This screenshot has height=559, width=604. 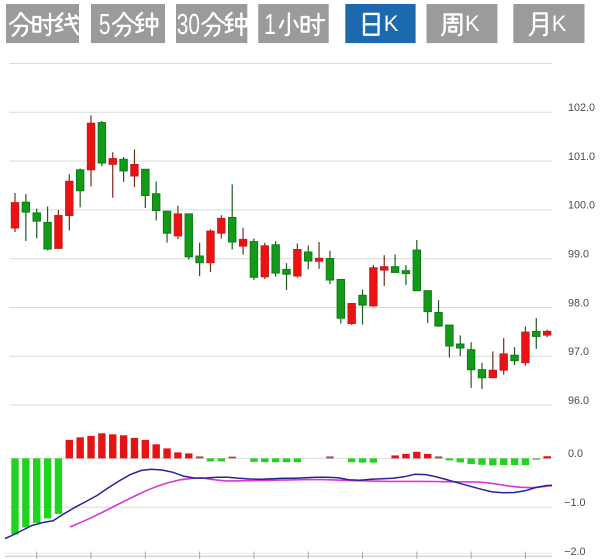 I want to click on svg-text: 102.0, so click(x=581, y=108).